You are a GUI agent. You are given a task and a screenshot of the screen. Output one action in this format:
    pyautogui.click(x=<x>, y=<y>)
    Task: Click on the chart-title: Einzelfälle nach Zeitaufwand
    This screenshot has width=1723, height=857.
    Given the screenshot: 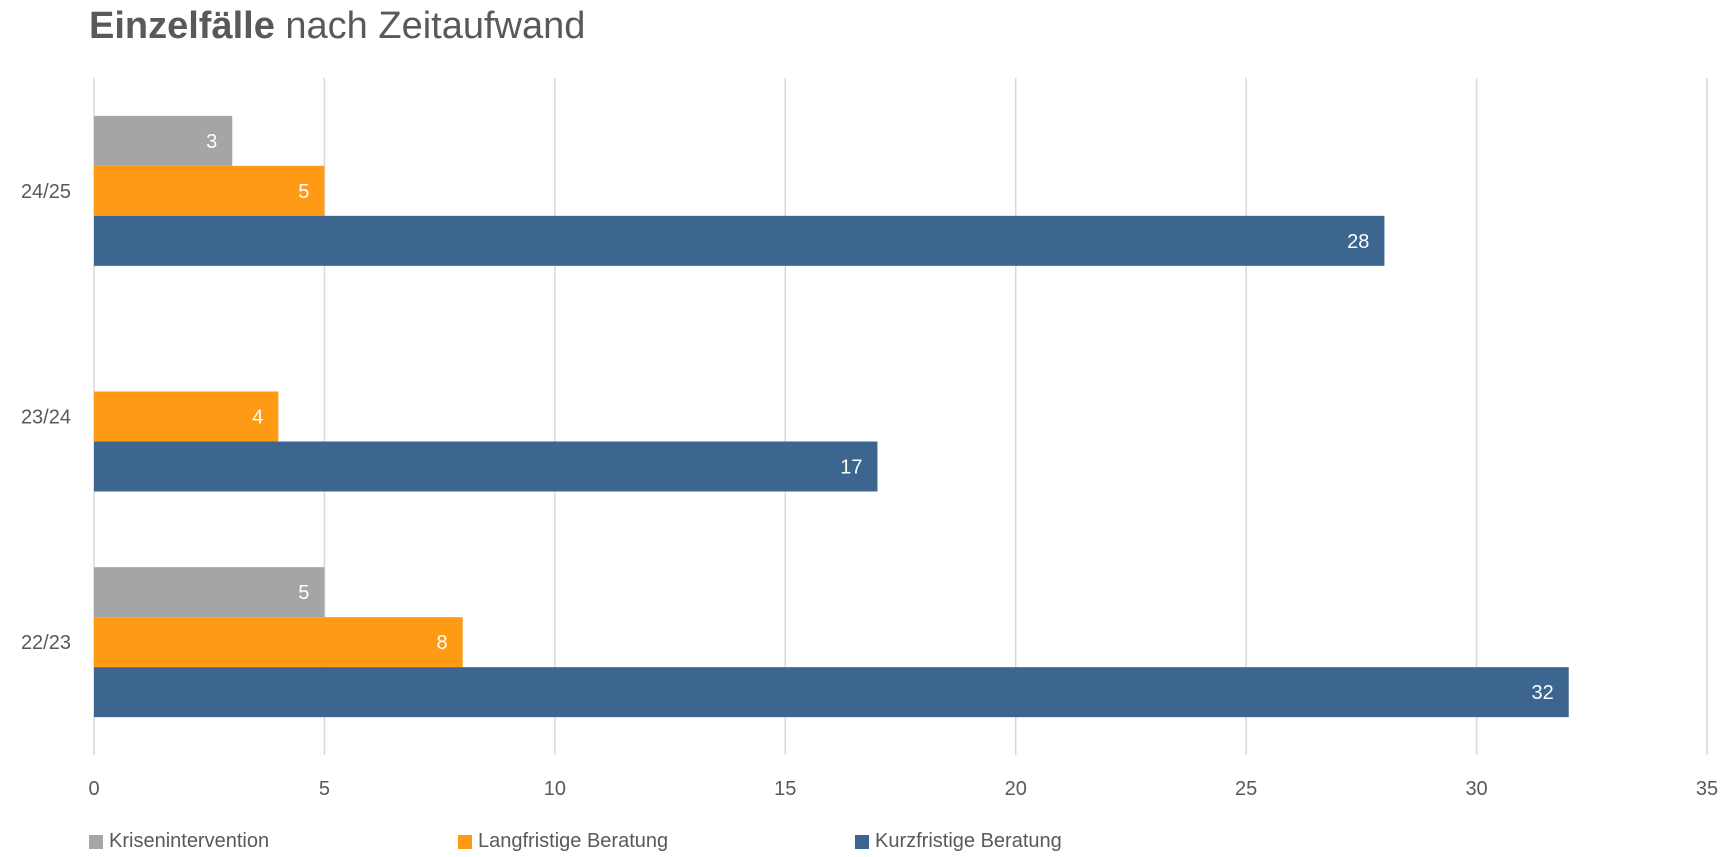 What is the action you would take?
    pyautogui.click(x=337, y=26)
    